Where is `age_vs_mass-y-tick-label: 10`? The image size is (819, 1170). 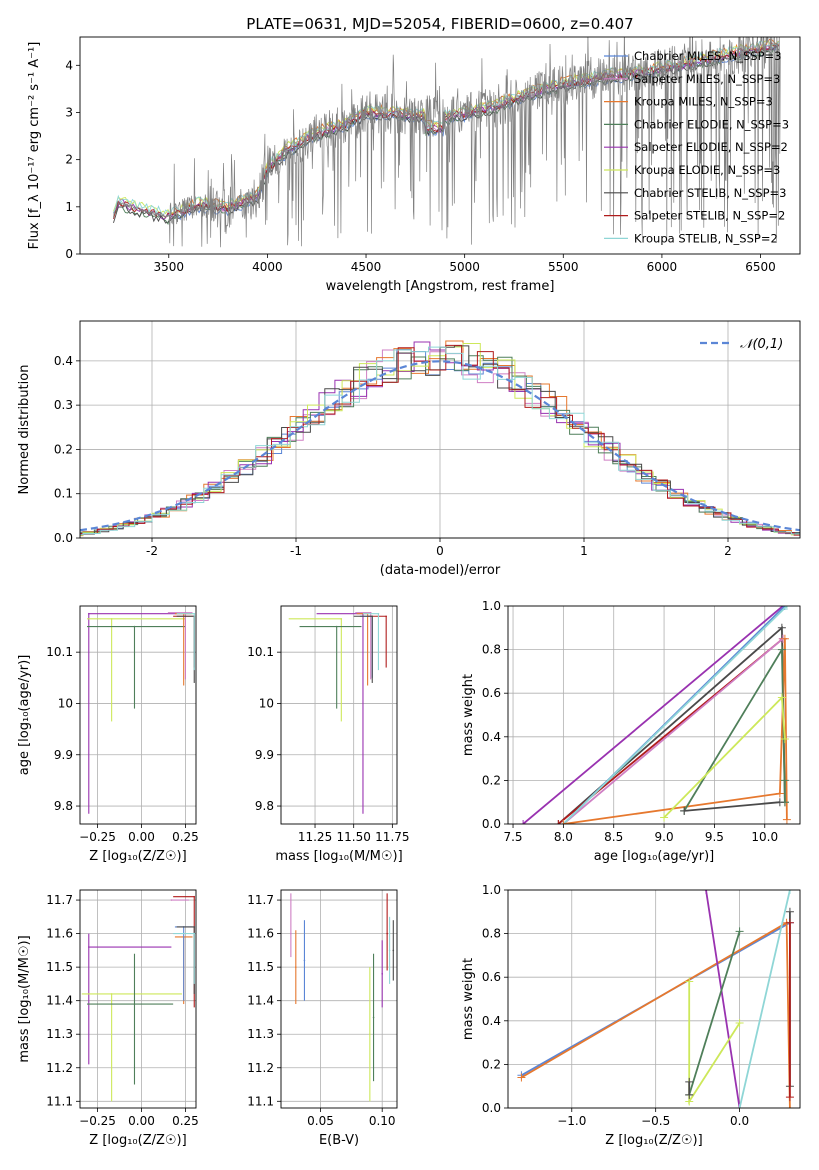
age_vs_mass-y-tick-label: 10 is located at coordinates (266, 703).